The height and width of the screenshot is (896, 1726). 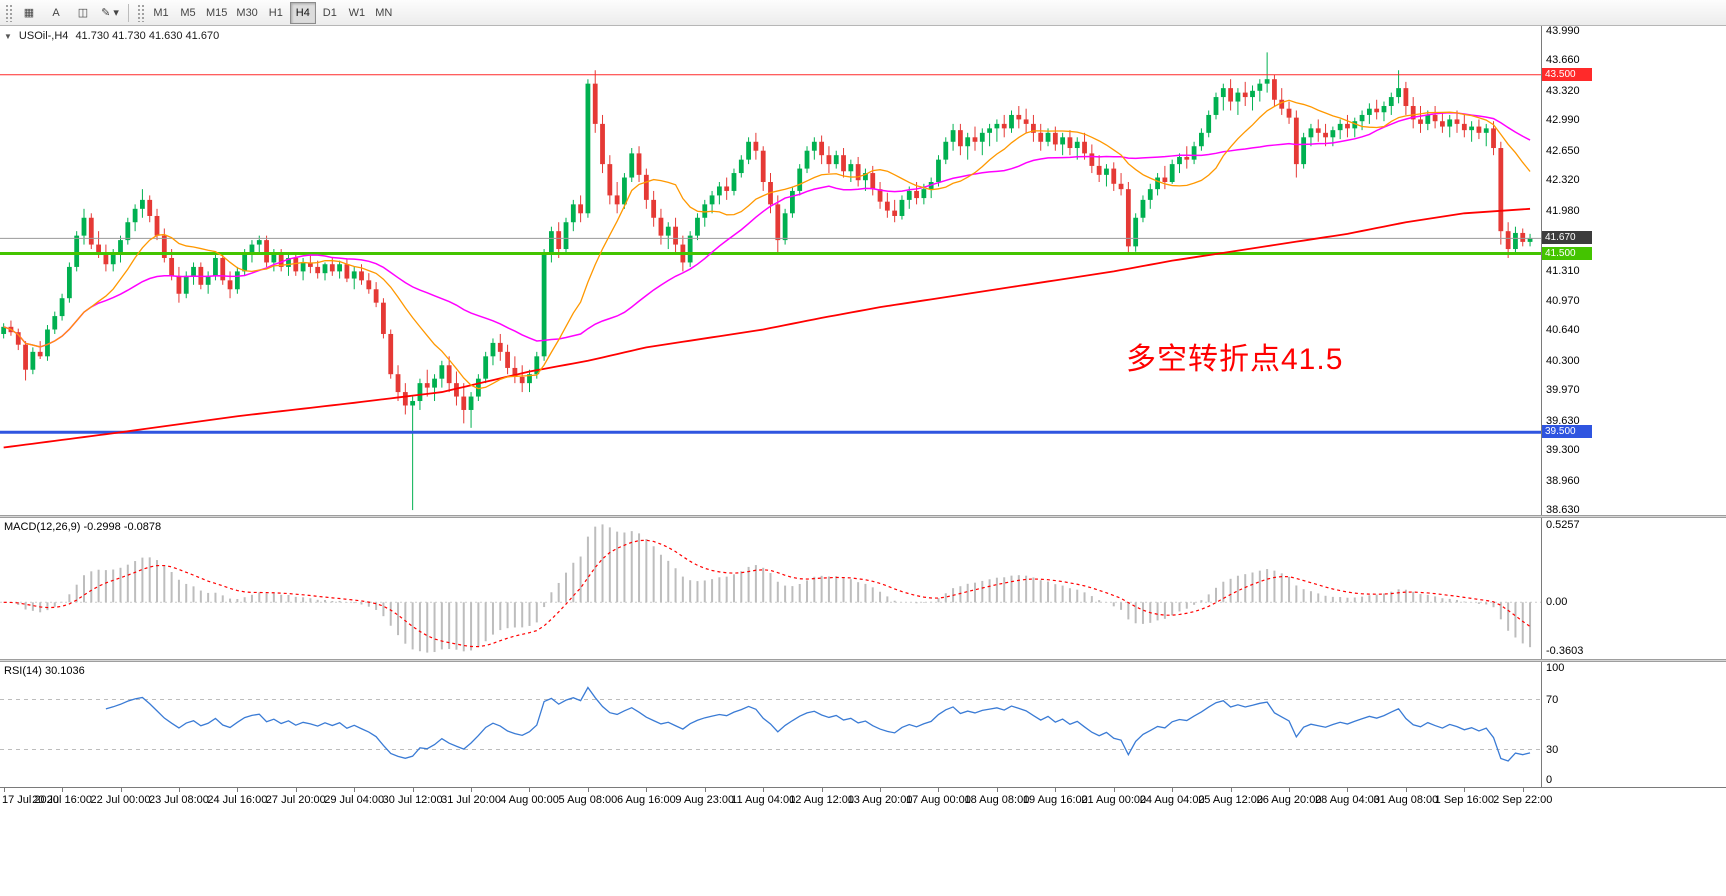 What do you see at coordinates (110, 13) in the screenshot?
I see `objects-dropdown-icon-button: ✎ ▾` at bounding box center [110, 13].